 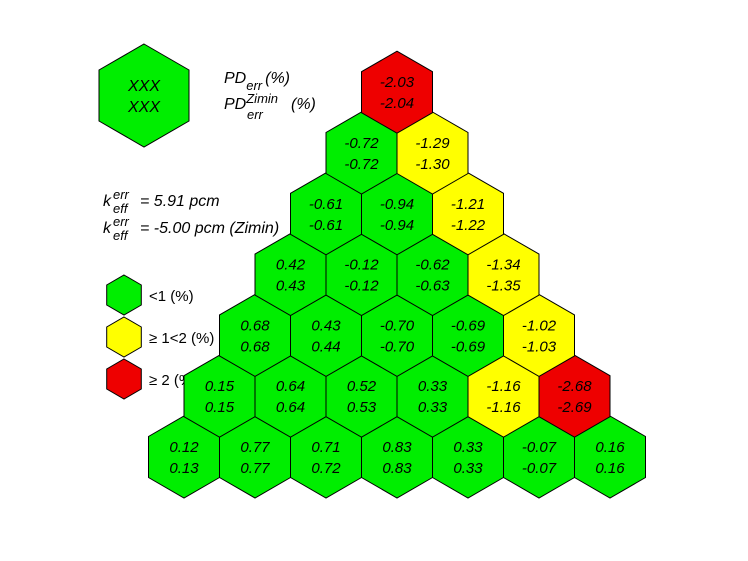 I want to click on hex-value-top-r0c0: 0.12, so click(x=184, y=447).